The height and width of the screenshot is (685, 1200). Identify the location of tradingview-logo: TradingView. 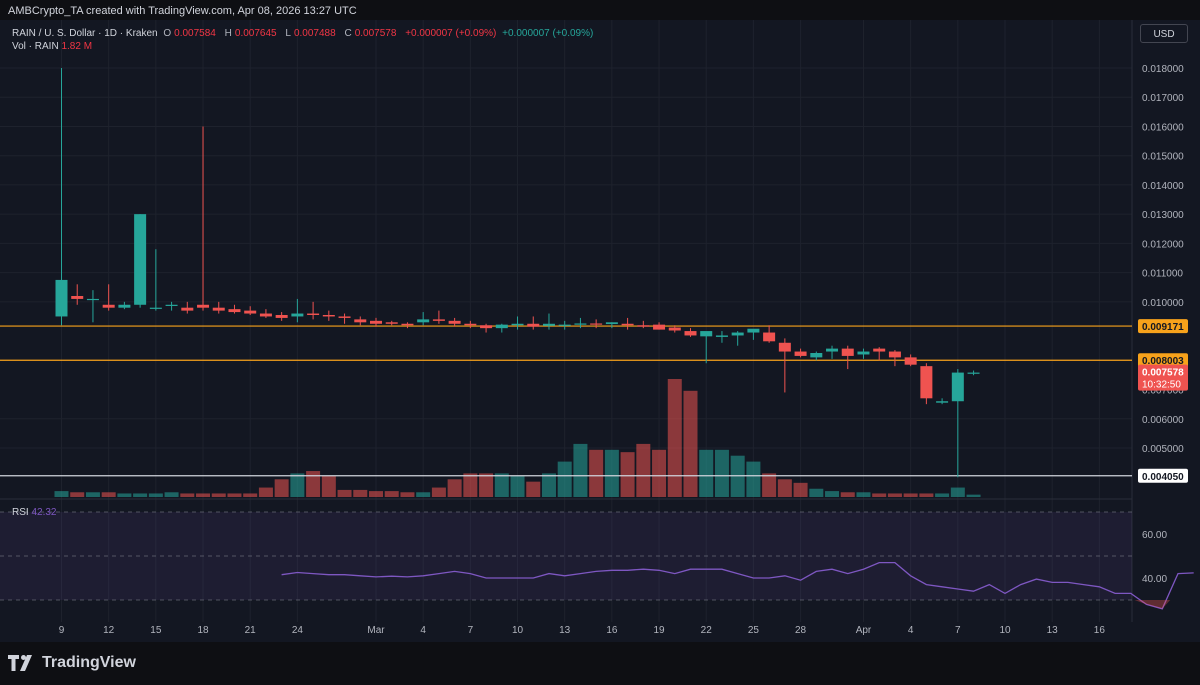
(72, 663).